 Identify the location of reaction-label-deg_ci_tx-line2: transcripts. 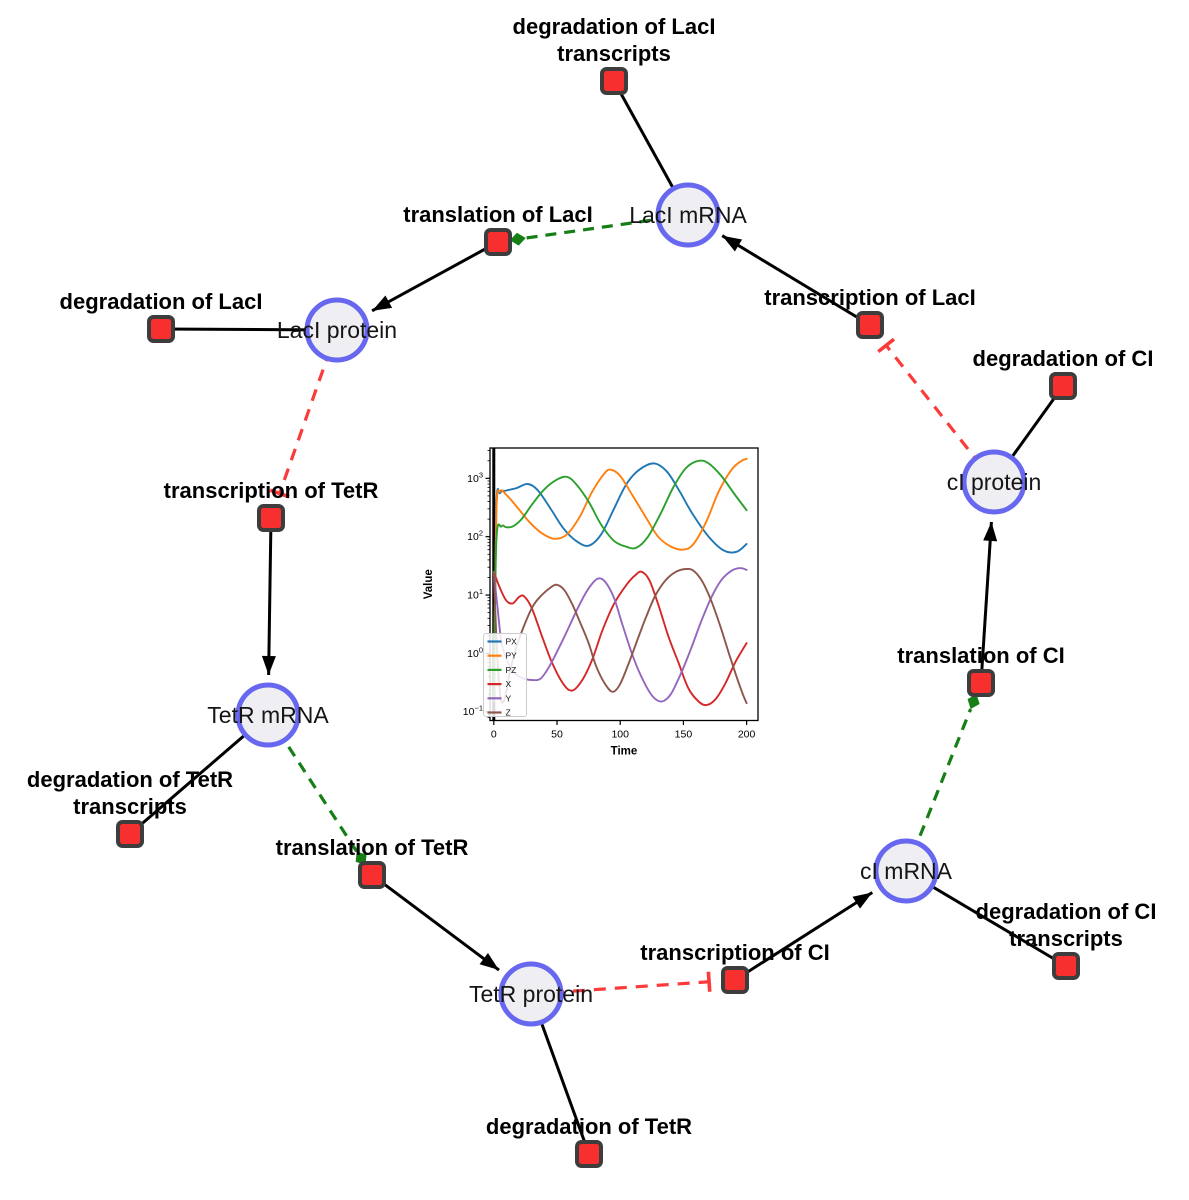
(1066, 938).